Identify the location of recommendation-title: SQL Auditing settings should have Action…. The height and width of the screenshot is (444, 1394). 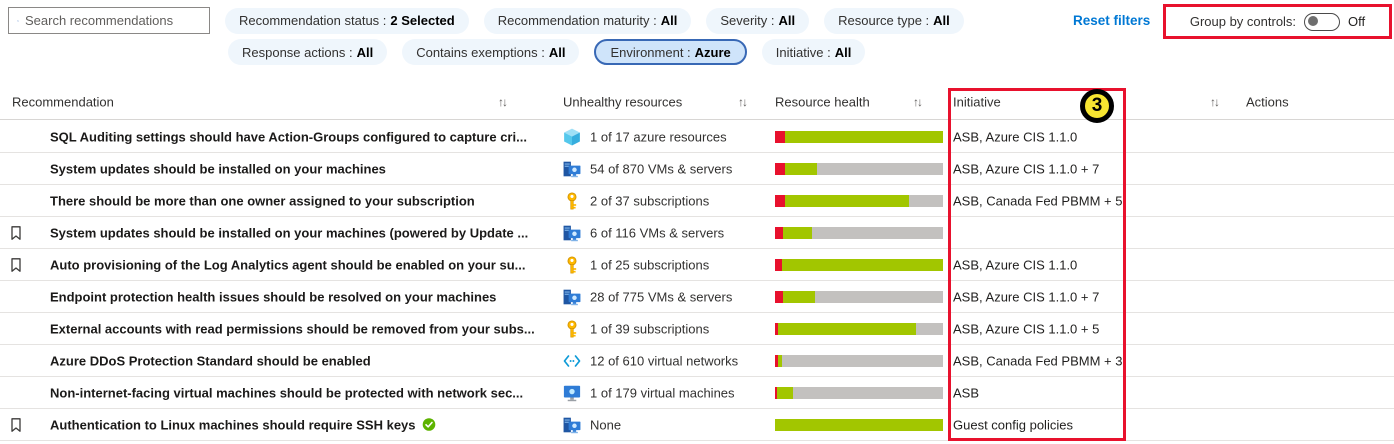
(288, 136).